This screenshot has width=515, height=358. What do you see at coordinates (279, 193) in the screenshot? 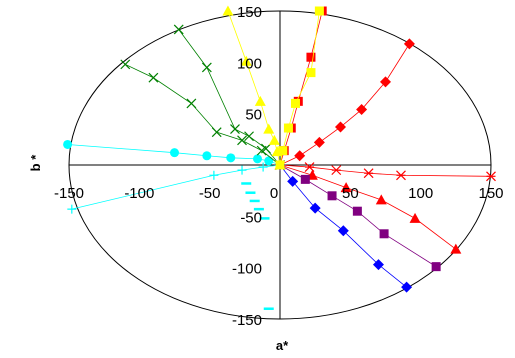
I see `x-tick-labels: -150 -100 -50 0 50 100 150` at bounding box center [279, 193].